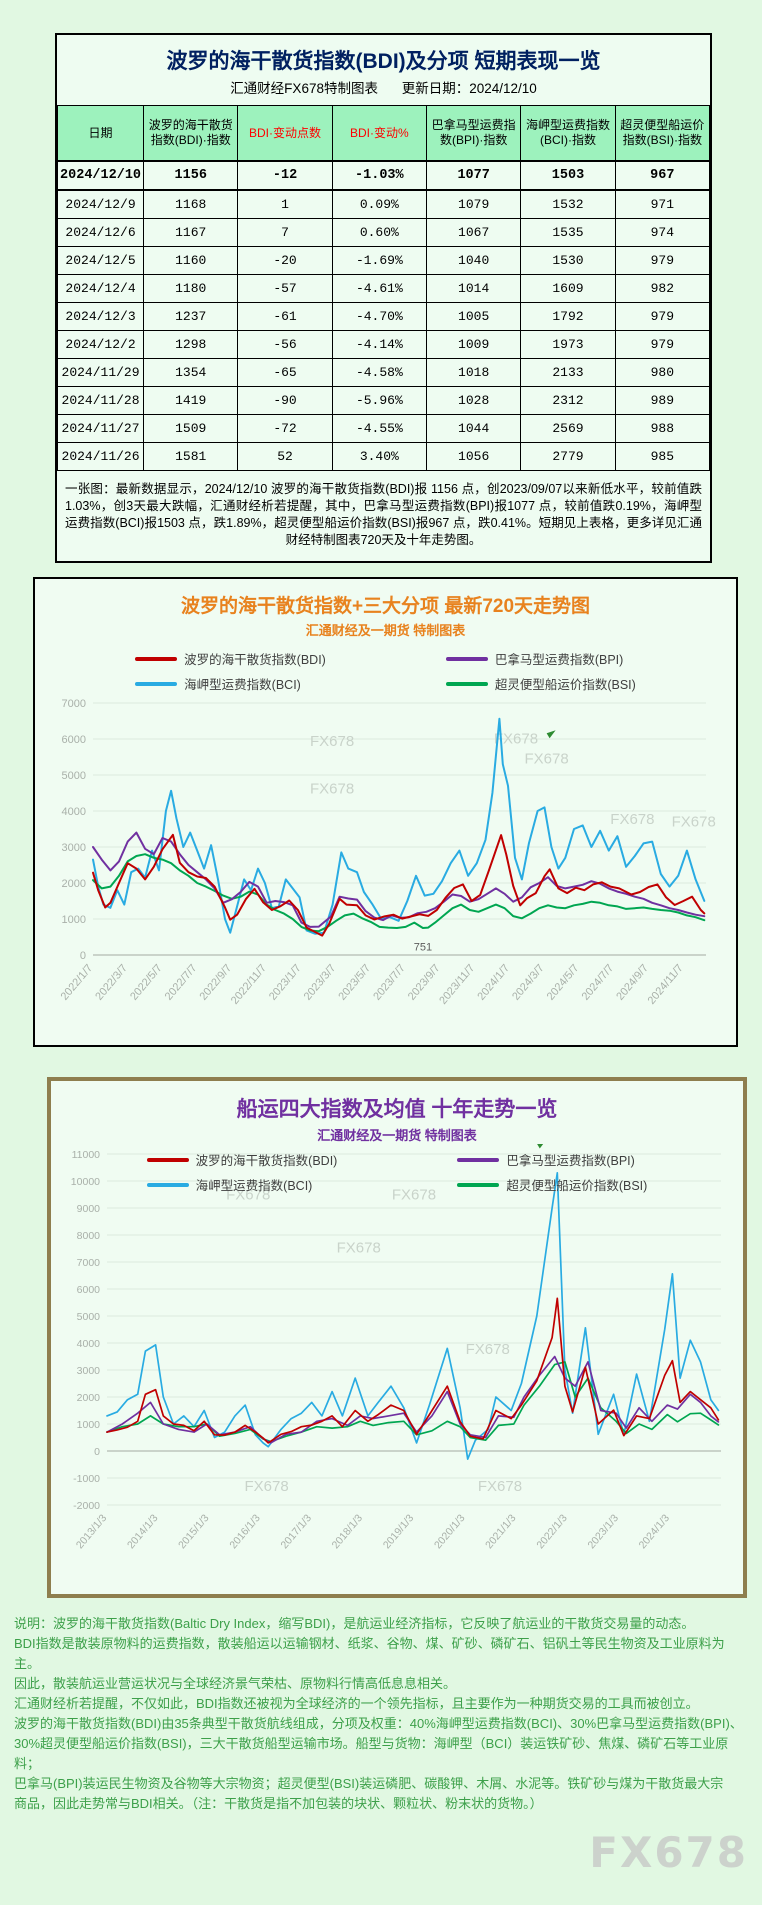 This screenshot has width=762, height=1905. Describe the element at coordinates (191, 428) in the screenshot. I see `value-cell: 1509` at that location.